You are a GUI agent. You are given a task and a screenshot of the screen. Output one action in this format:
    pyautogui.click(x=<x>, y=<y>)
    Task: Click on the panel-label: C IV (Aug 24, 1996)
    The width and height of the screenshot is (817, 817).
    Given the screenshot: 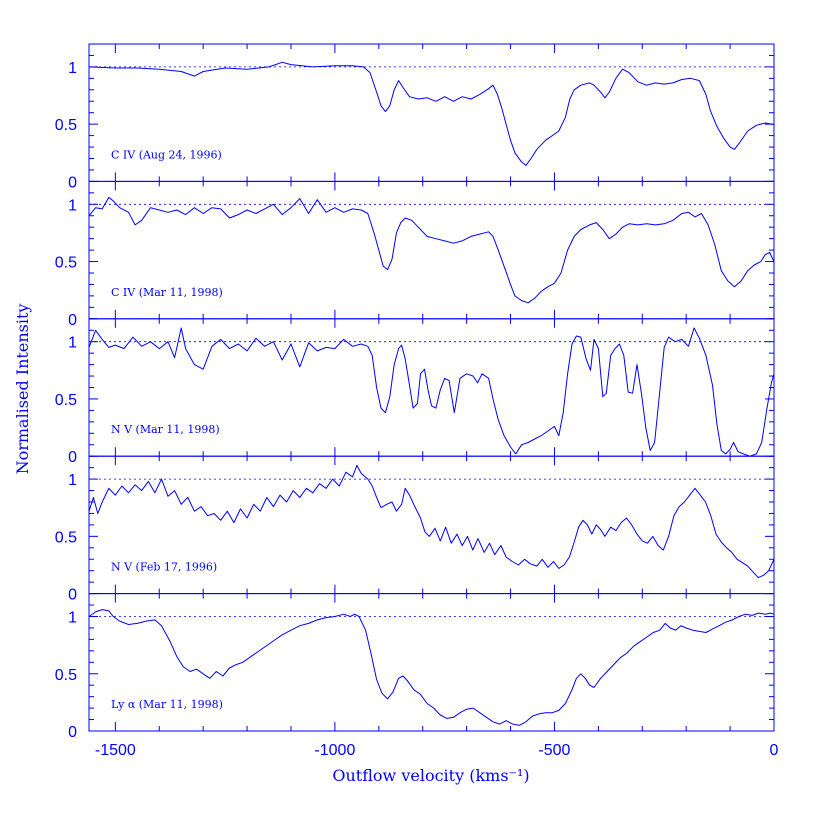 What is the action you would take?
    pyautogui.click(x=166, y=154)
    